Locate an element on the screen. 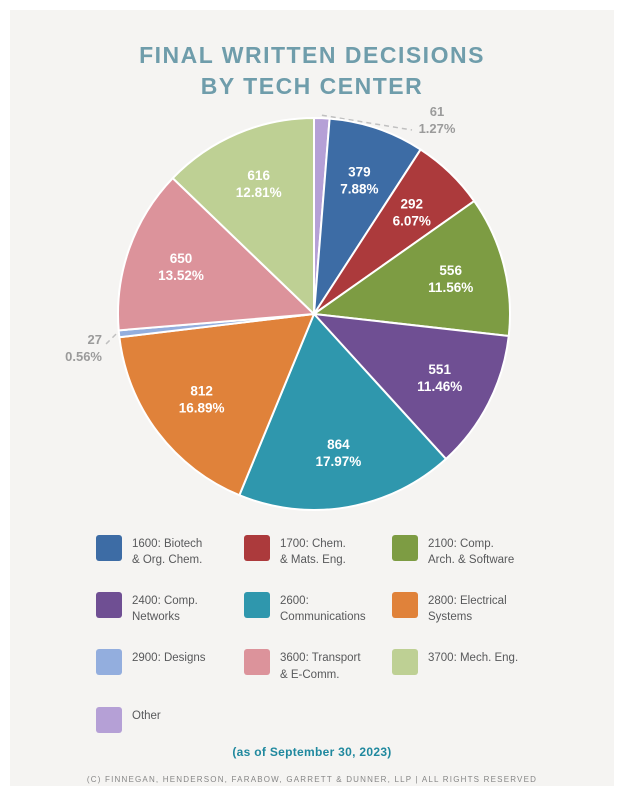 The image size is (624, 796). legend-label: 2400: Comp. Networks is located at coordinates (165, 609).